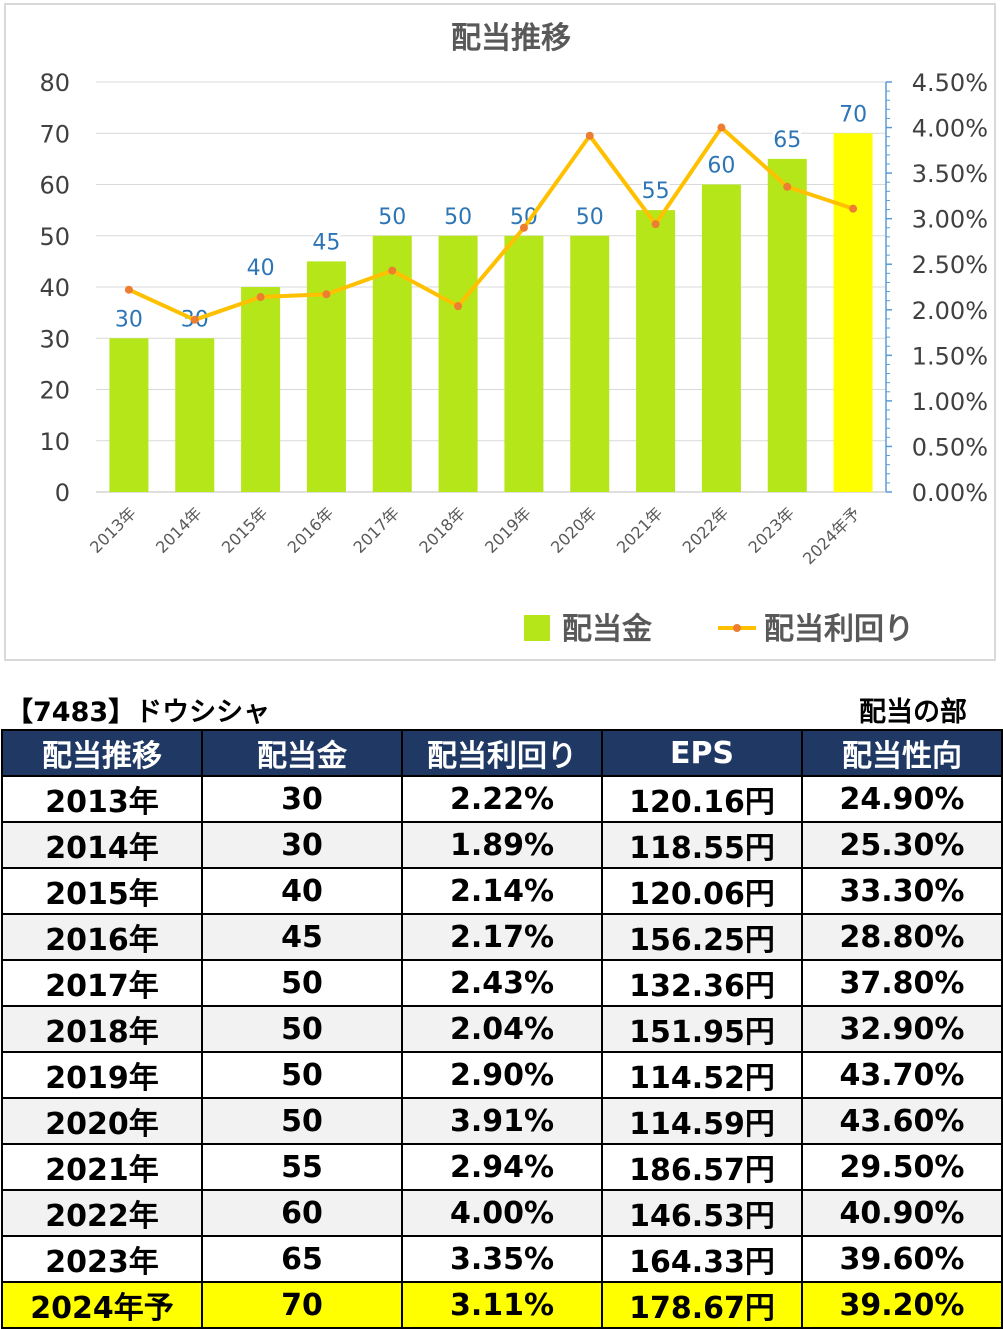 The width and height of the screenshot is (1003, 1329). I want to click on dividend-cell: 30, so click(302, 845).